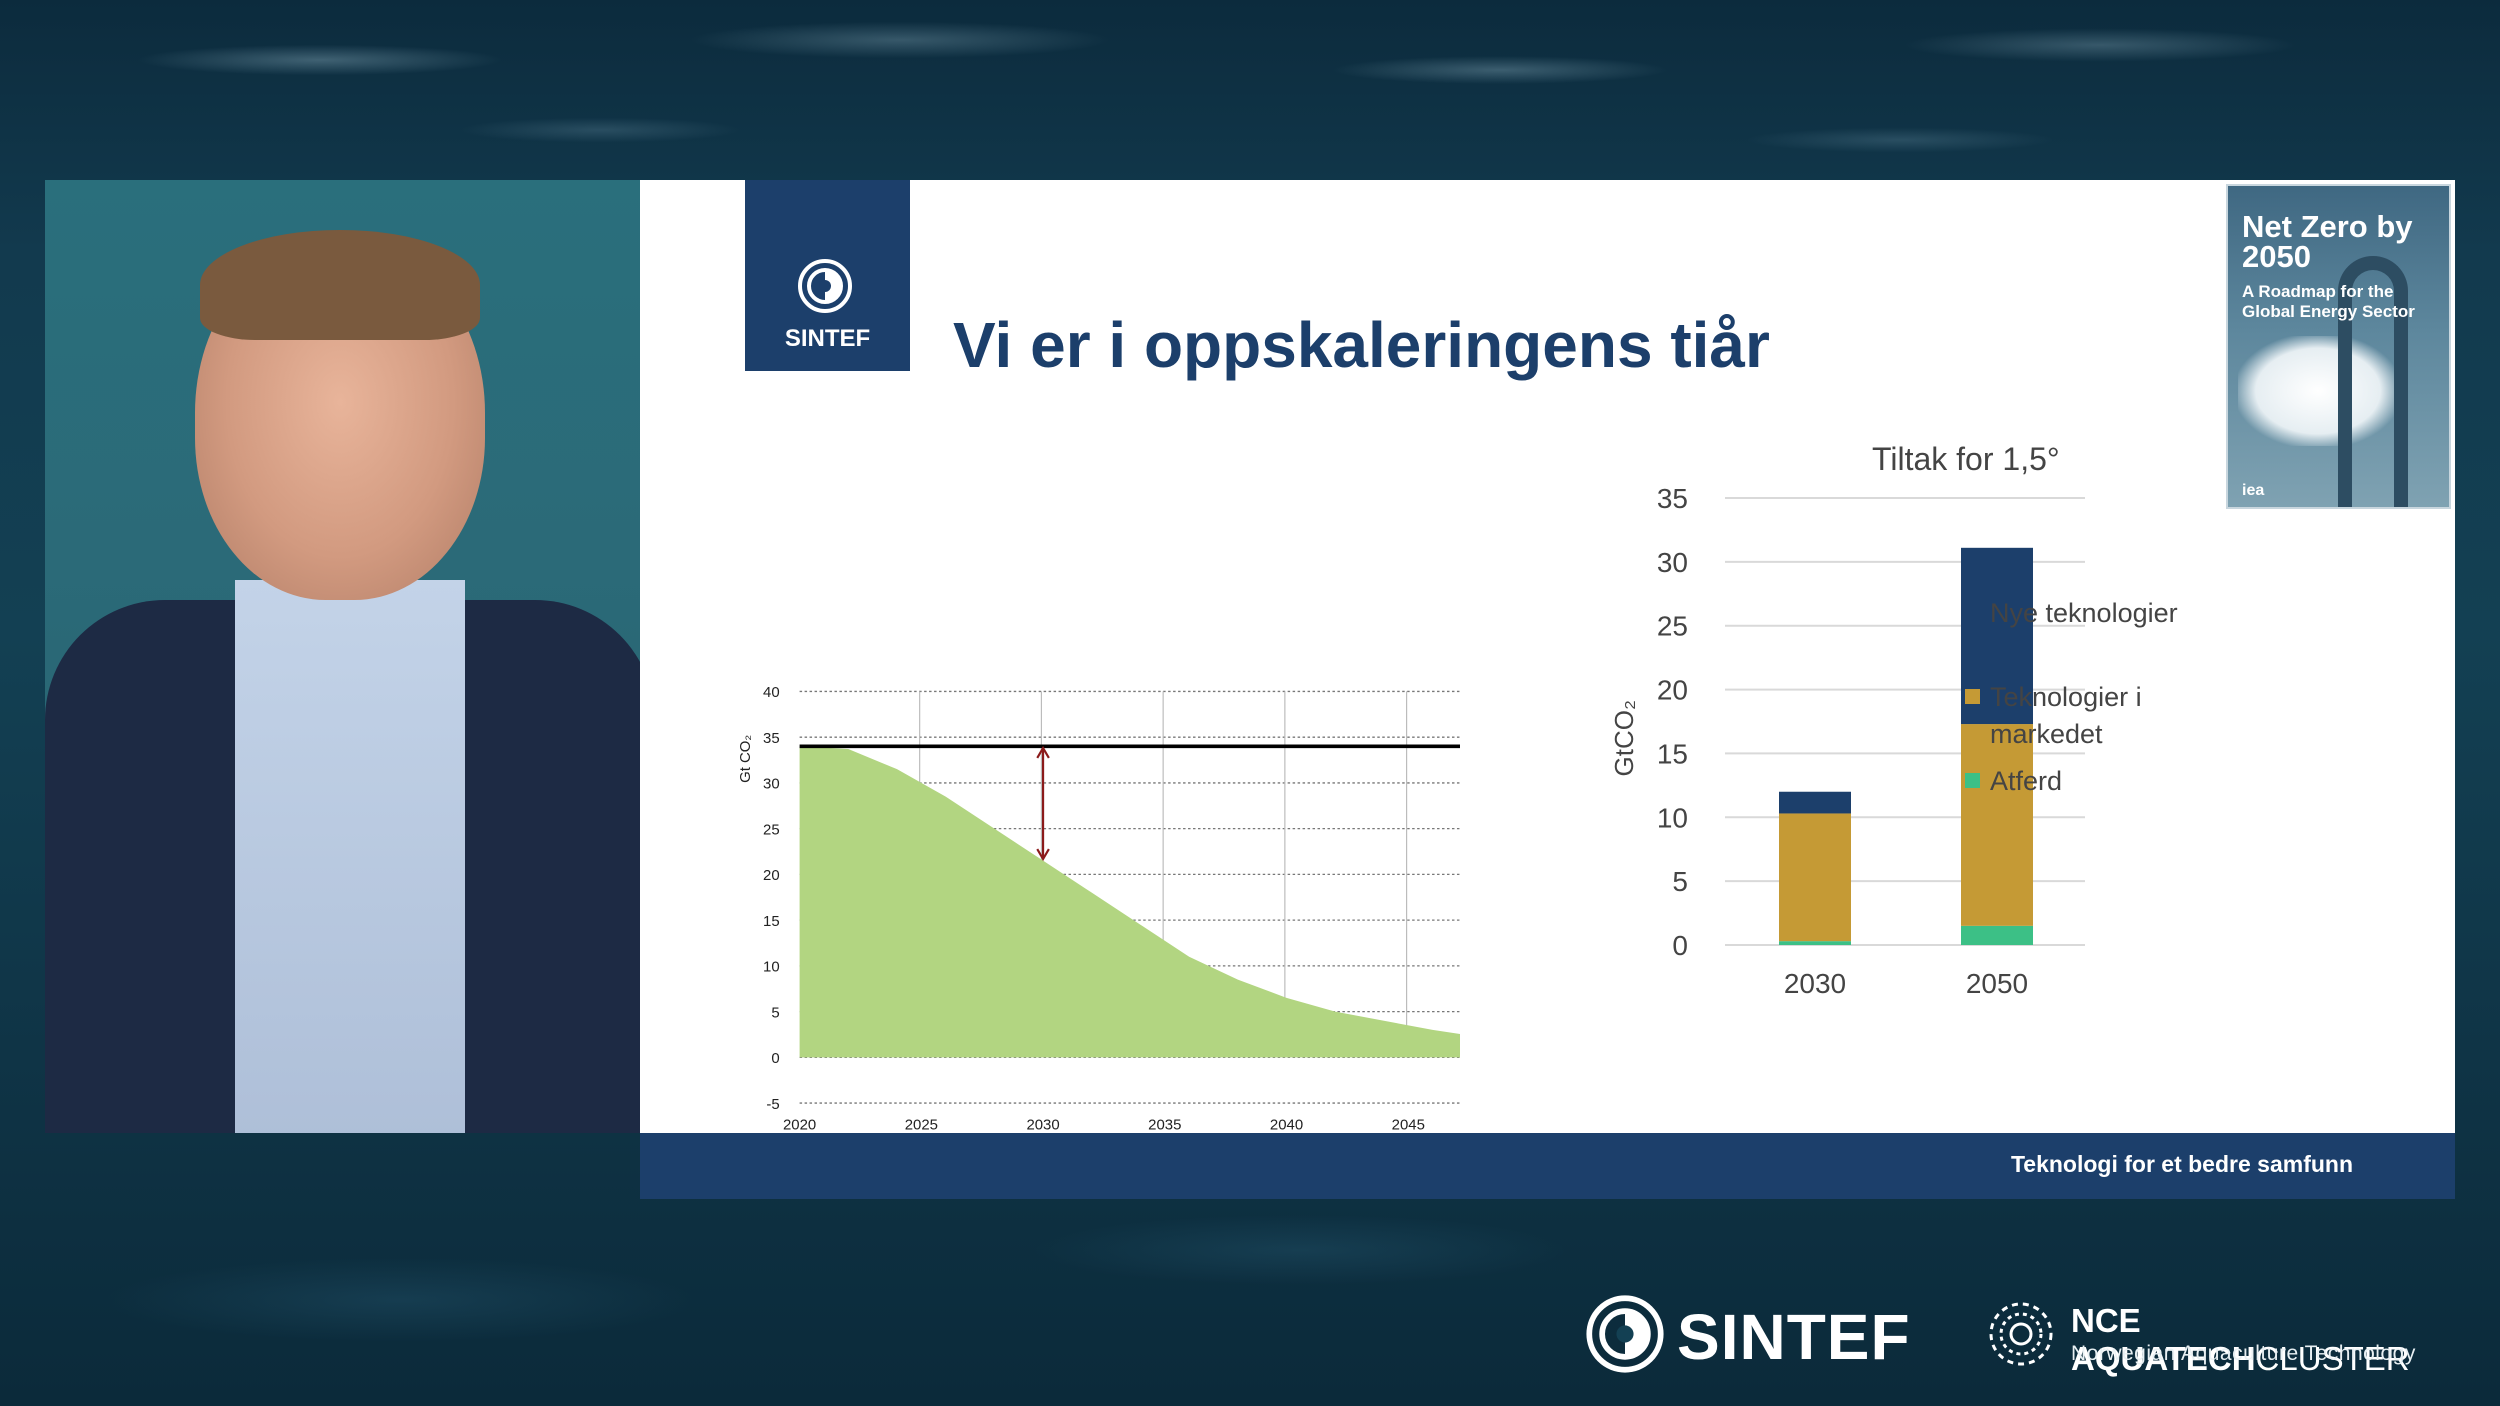 This screenshot has width=2500, height=1406. Describe the element at coordinates (1997, 983) in the screenshot. I see `x-tick-label: 2050` at that location.